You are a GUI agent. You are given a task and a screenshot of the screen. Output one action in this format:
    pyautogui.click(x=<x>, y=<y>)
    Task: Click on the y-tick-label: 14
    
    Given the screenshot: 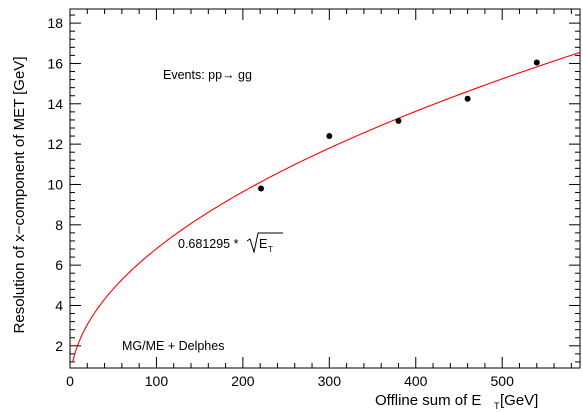 What is the action you would take?
    pyautogui.click(x=55, y=104)
    